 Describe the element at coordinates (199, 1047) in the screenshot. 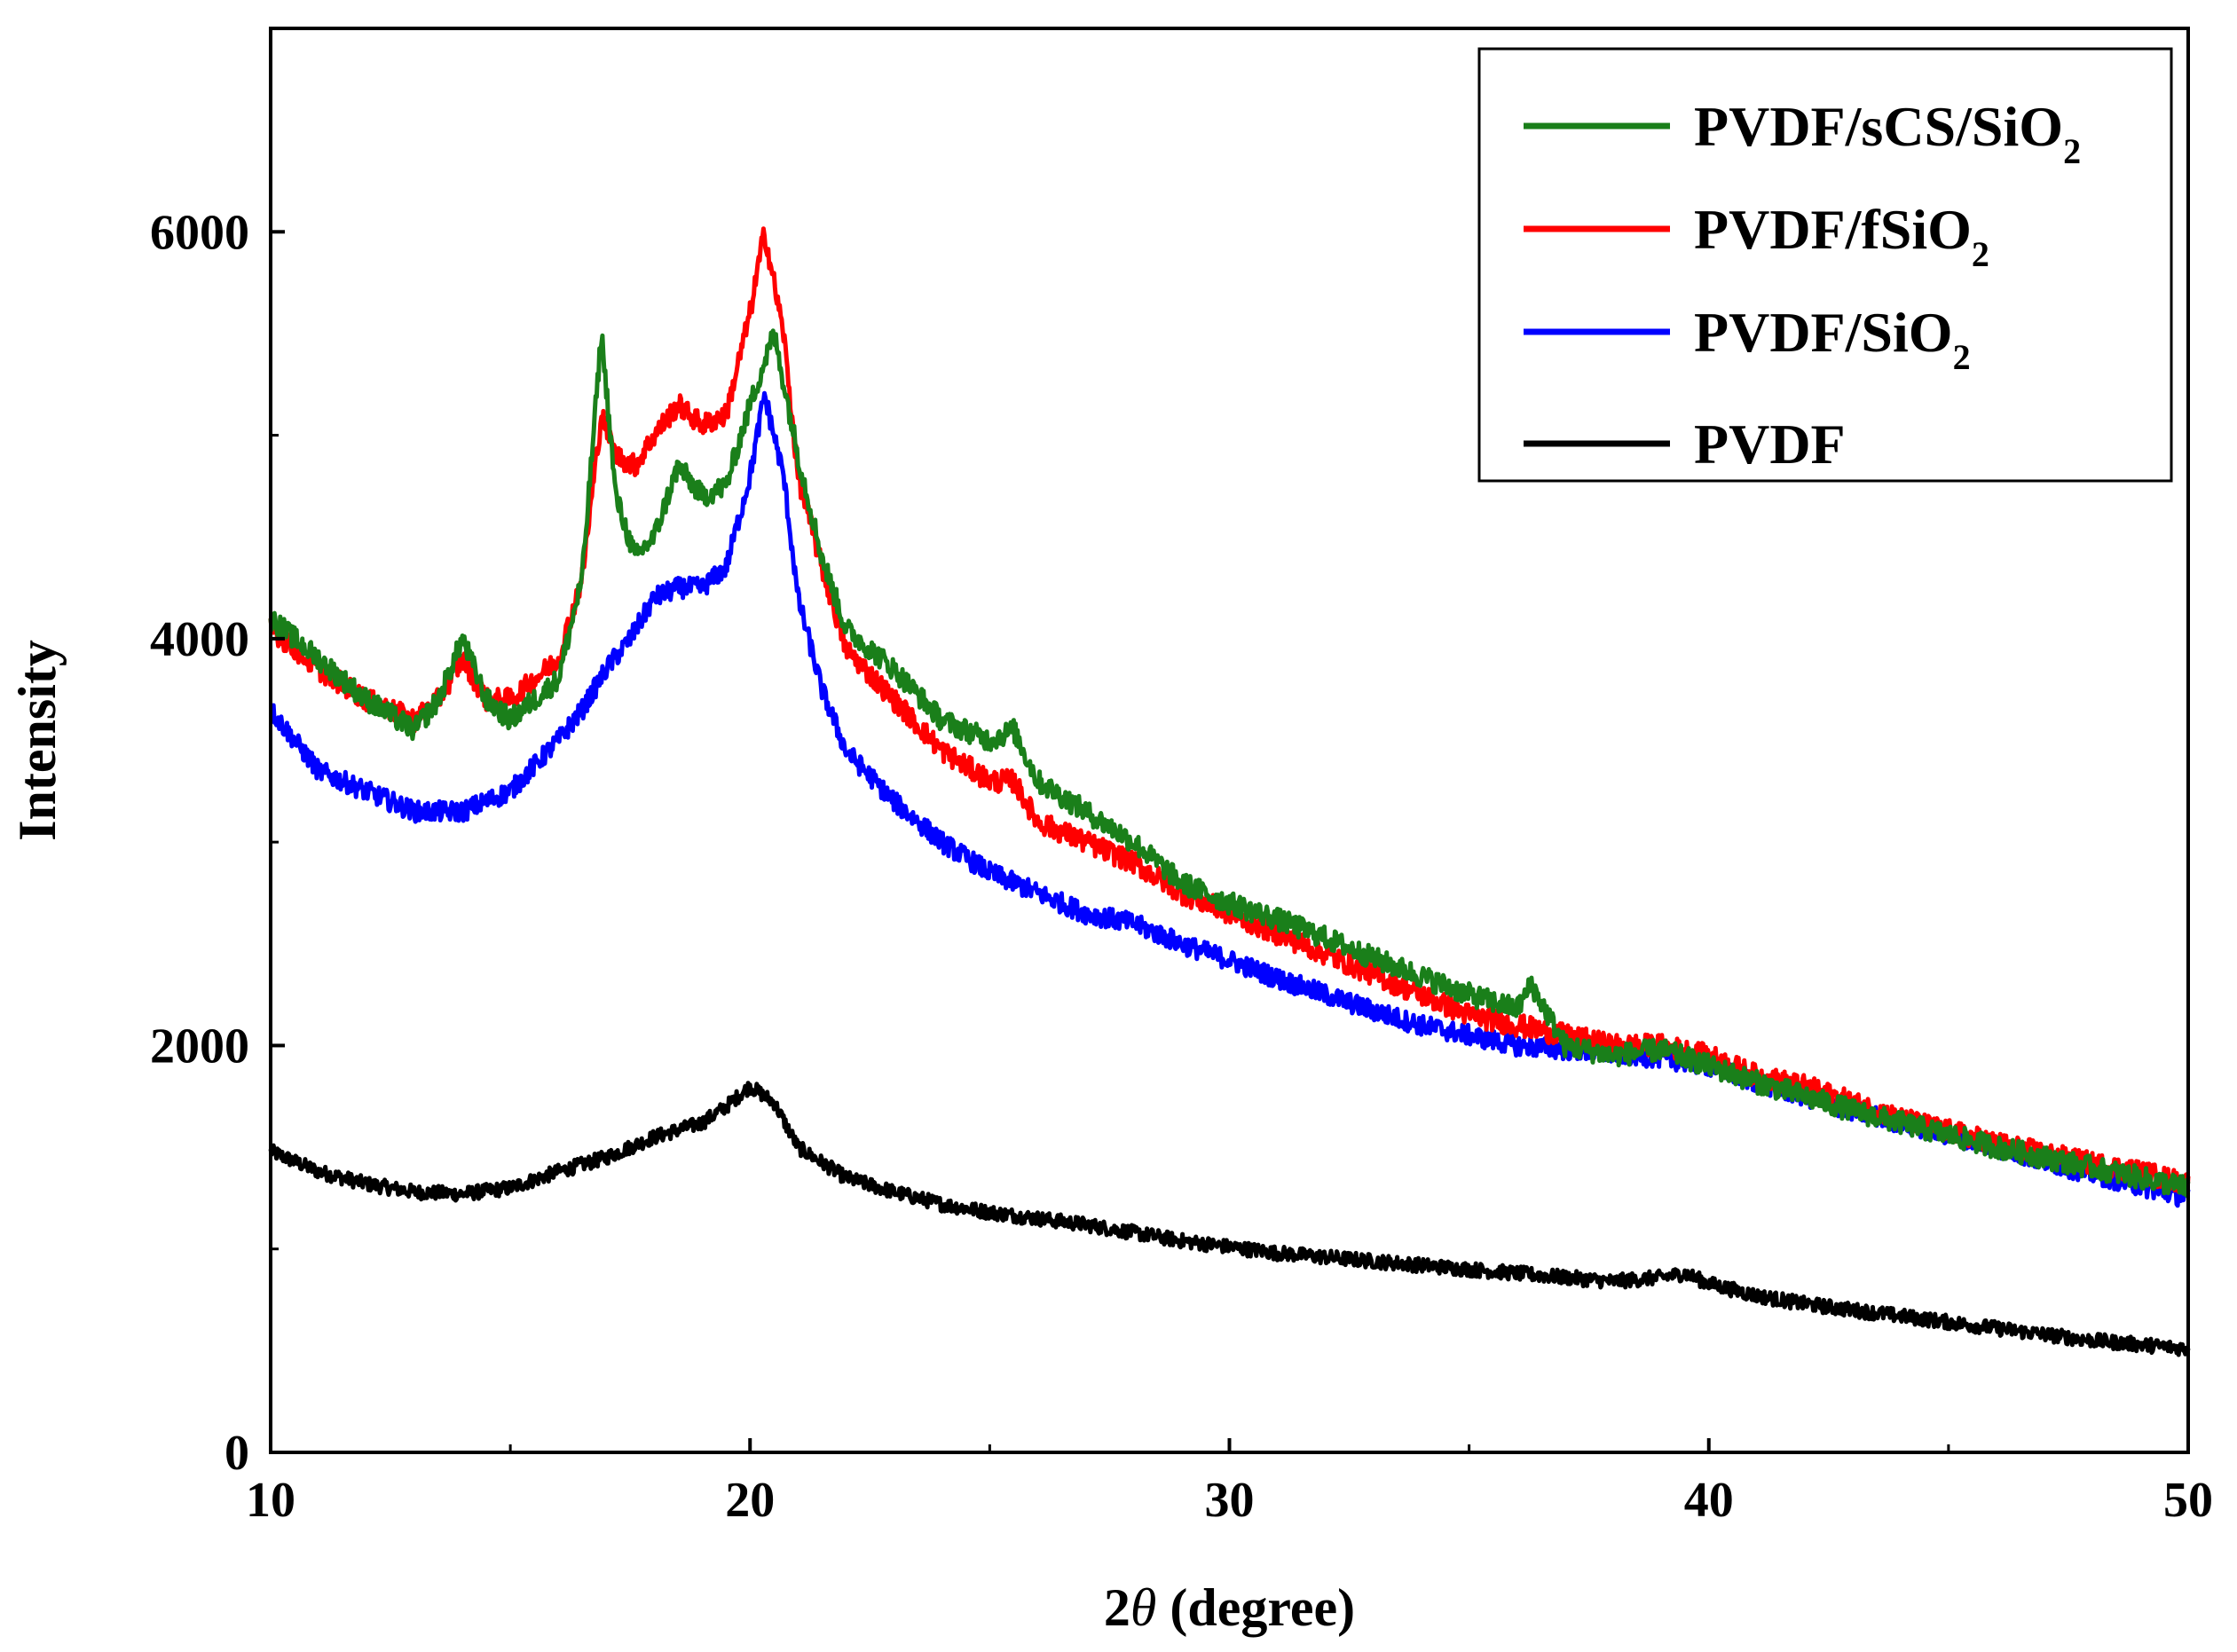

I see `y-tick-label: 2000` at that location.